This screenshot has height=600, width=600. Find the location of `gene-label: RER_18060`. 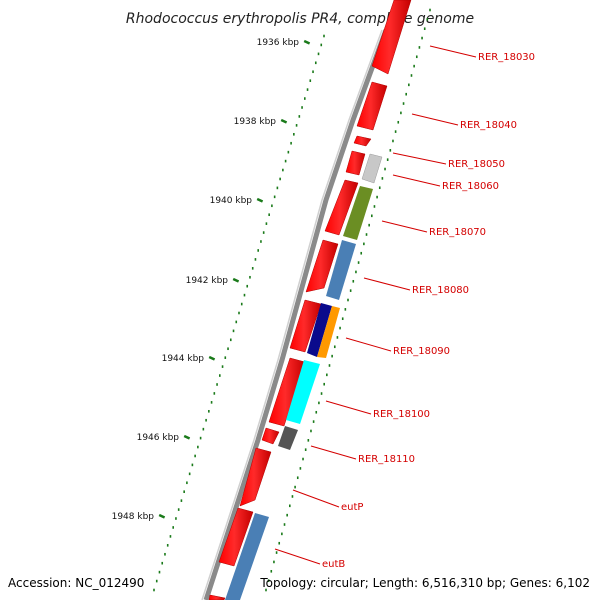

gene-label: RER_18060 is located at coordinates (470, 186).